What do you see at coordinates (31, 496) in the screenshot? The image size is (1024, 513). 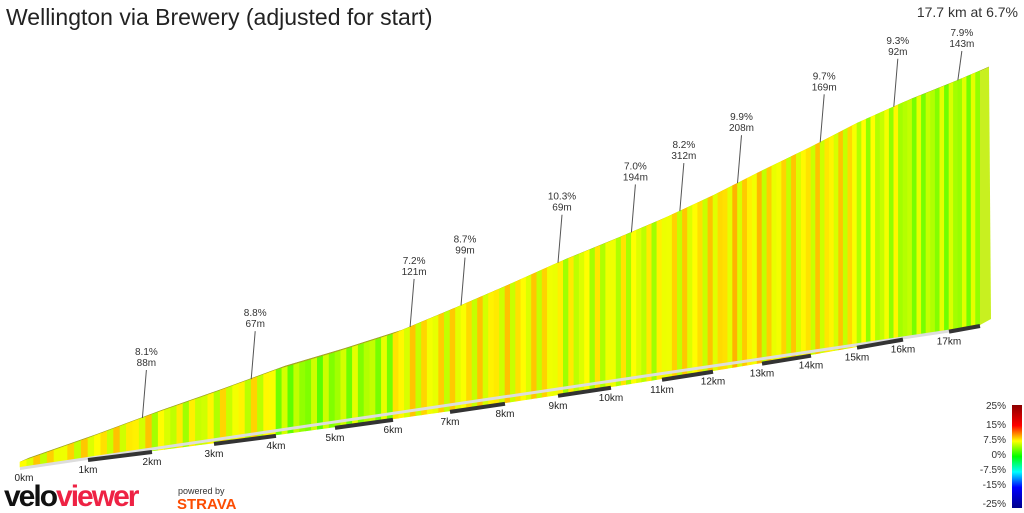 I see `logo-part-velo: velo` at bounding box center [31, 496].